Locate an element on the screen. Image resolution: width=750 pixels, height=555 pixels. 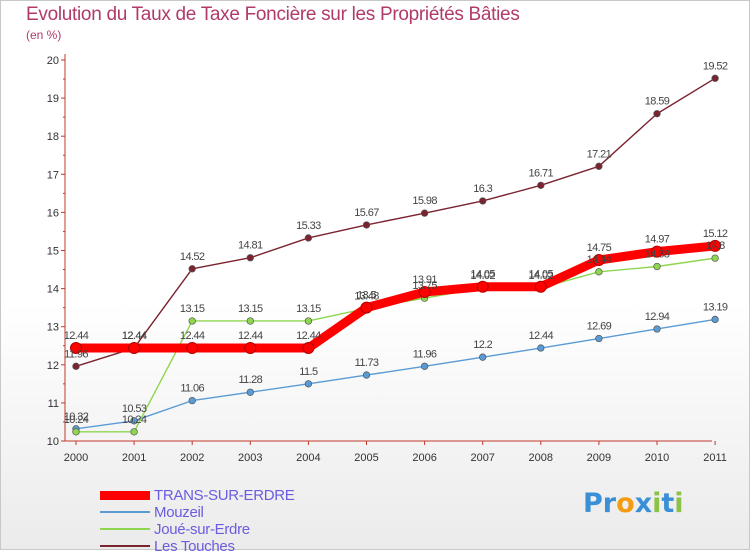
data-label: 19.52 is located at coordinates (715, 66).